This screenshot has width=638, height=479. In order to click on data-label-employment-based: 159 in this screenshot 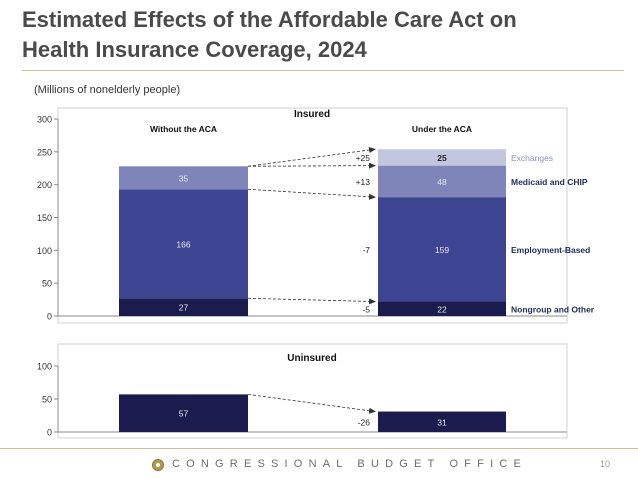, I will do `click(442, 250)`.